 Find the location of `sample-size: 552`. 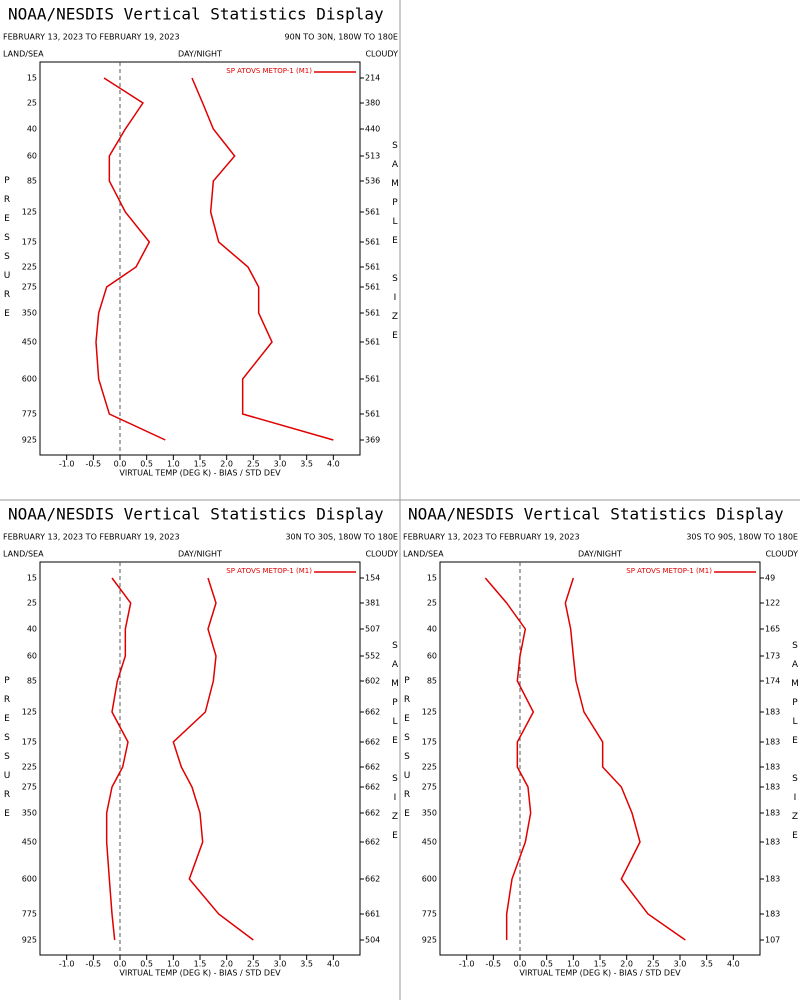

sample-size: 552 is located at coordinates (372, 656).